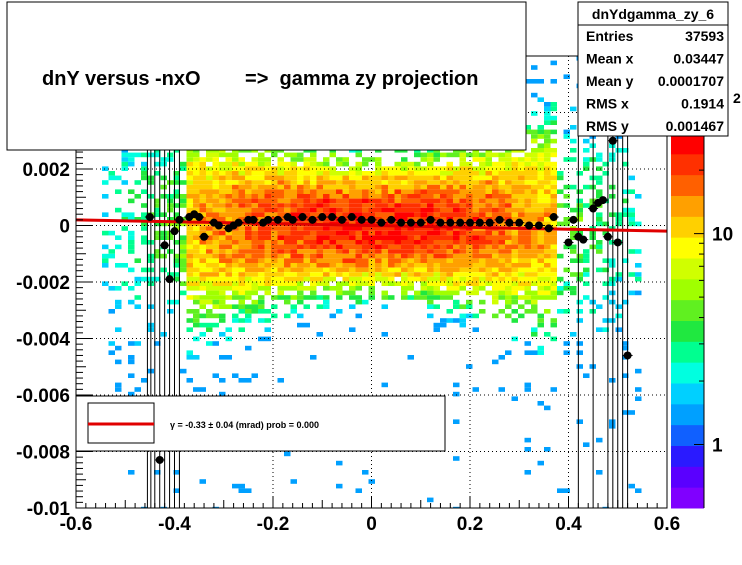 This screenshot has width=742, height=565. I want to click on color-scale-band, so click(687, 248).